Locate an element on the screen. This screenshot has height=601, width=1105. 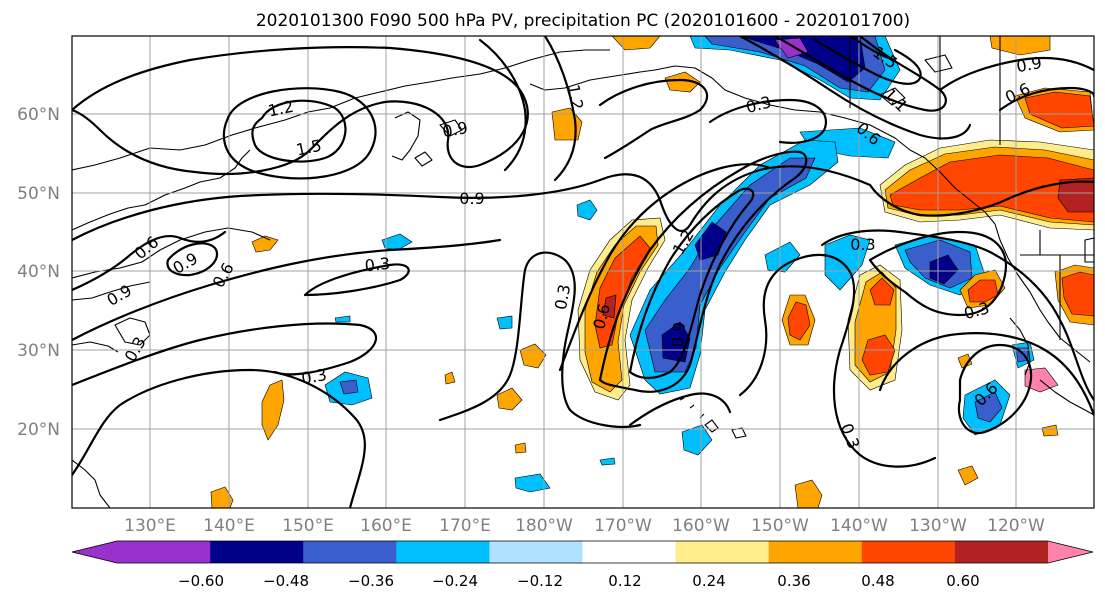
positive-anomaly-far-east is located at coordinates (968, 475).